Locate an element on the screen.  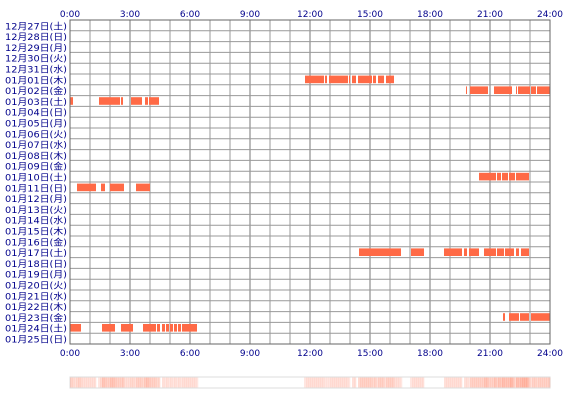
row-label: 01月14日(水) is located at coordinates (36, 221).